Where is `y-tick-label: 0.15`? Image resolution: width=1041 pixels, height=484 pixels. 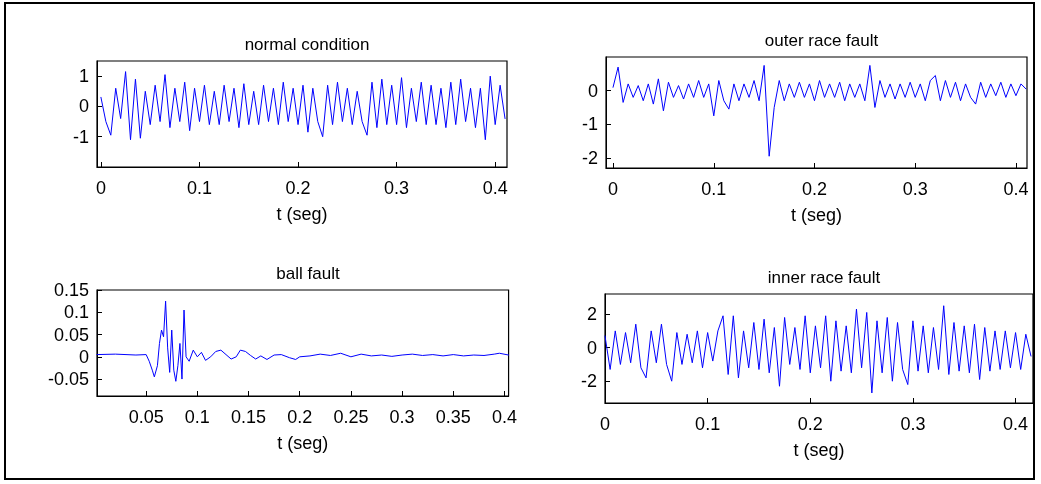
y-tick-label: 0.15 is located at coordinates (71, 290).